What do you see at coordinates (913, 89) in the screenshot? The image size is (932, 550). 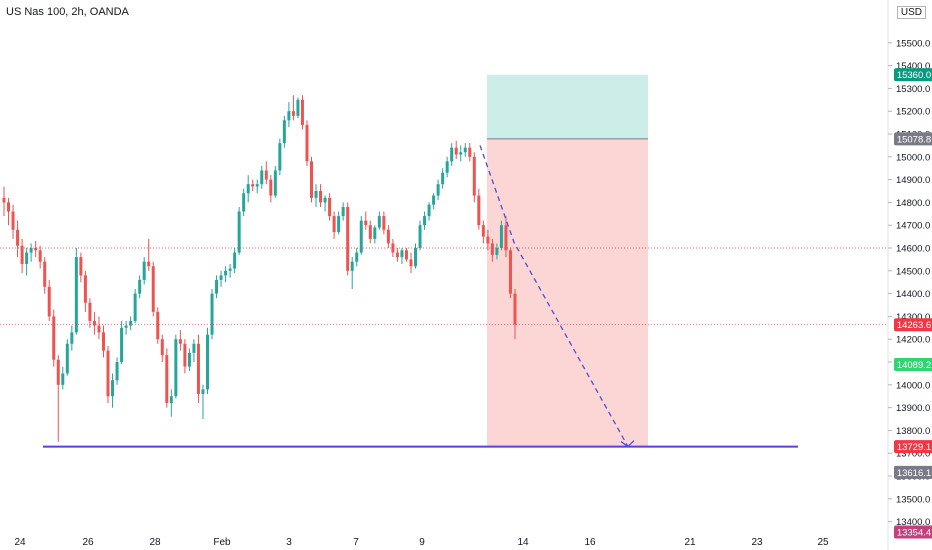 I see `y-tick-label: 15300.0` at bounding box center [913, 89].